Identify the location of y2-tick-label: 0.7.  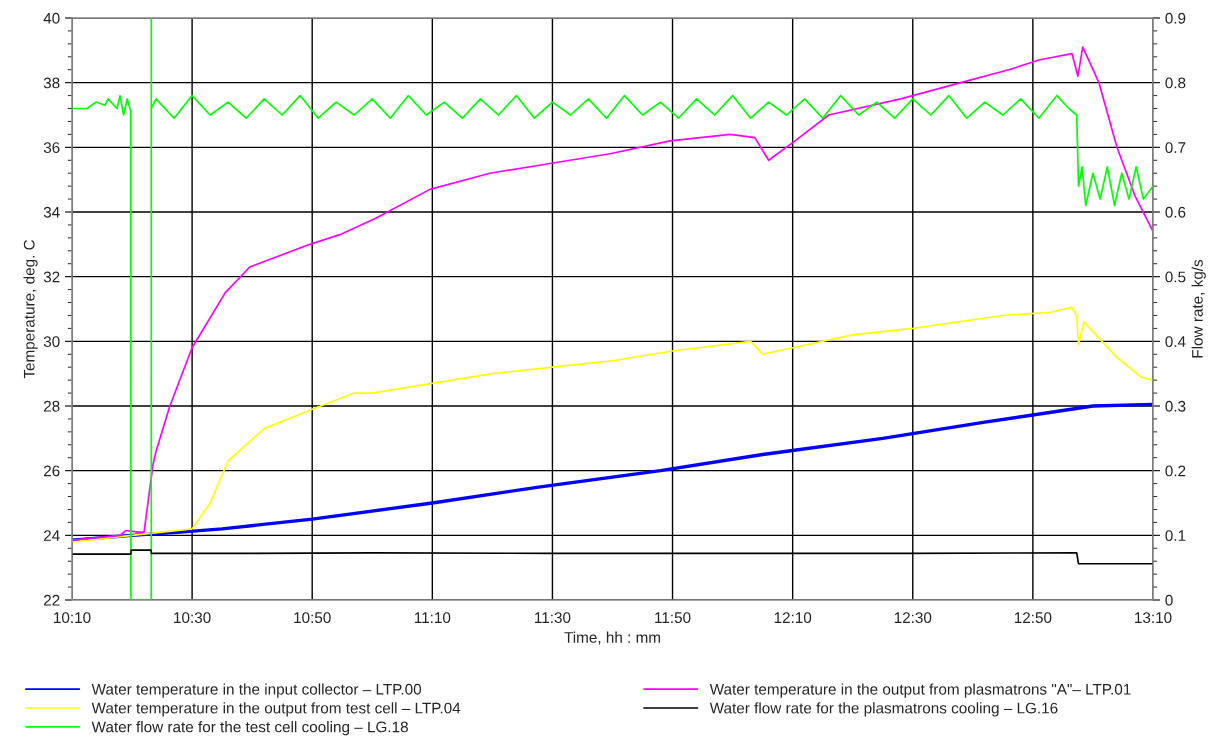
(1175, 148).